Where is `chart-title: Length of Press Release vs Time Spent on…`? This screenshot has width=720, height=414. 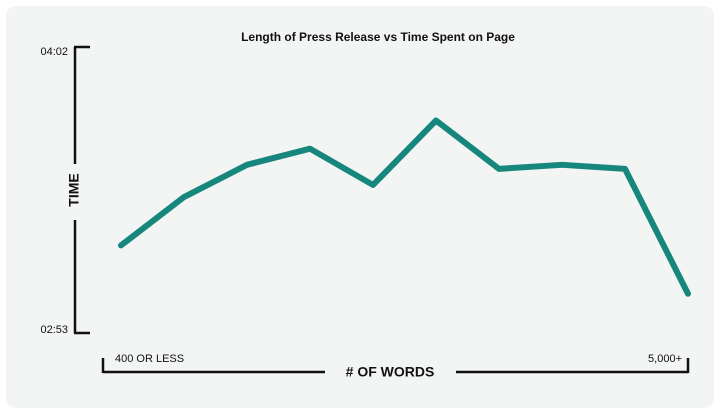
chart-title: Length of Press Release vs Time Spent on… is located at coordinates (378, 37).